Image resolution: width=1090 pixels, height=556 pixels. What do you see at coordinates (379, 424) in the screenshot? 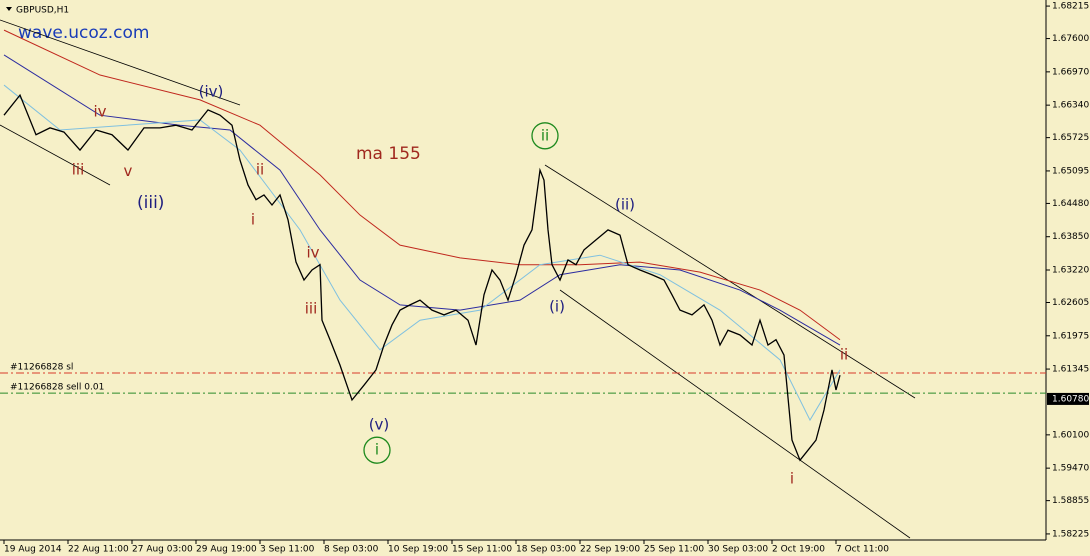
I see `wave-label: (v)` at bounding box center [379, 424].